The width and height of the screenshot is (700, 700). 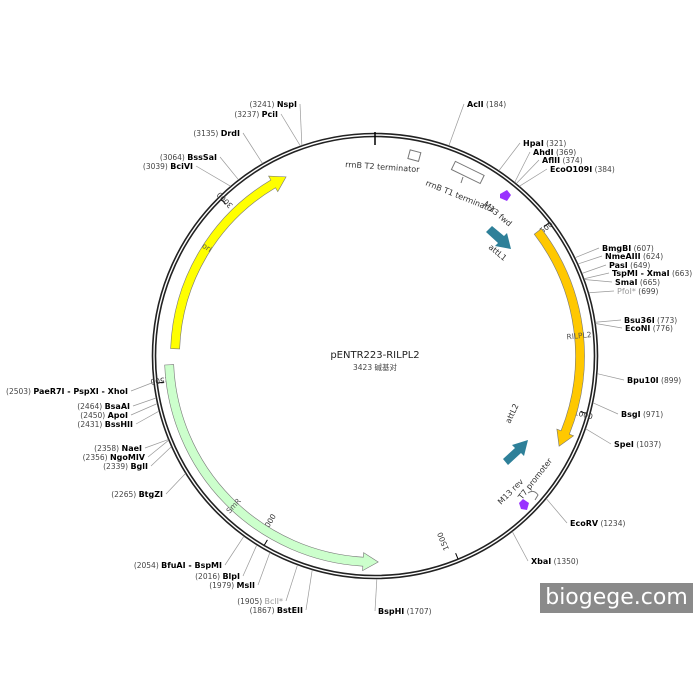 I want to click on feature-smr, so click(x=271, y=468).